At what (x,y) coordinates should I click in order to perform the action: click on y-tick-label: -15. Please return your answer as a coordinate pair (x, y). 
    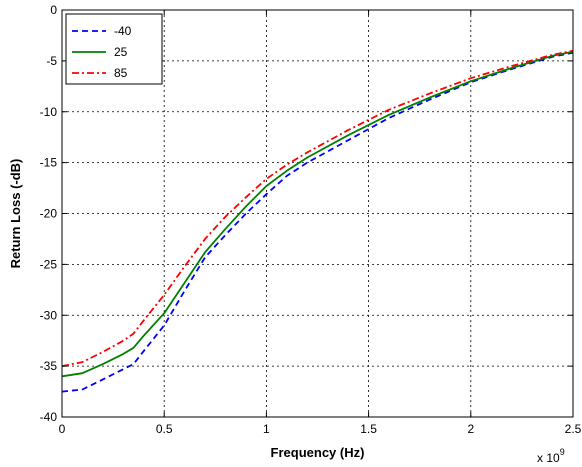
    Looking at the image, I should click on (49, 163).